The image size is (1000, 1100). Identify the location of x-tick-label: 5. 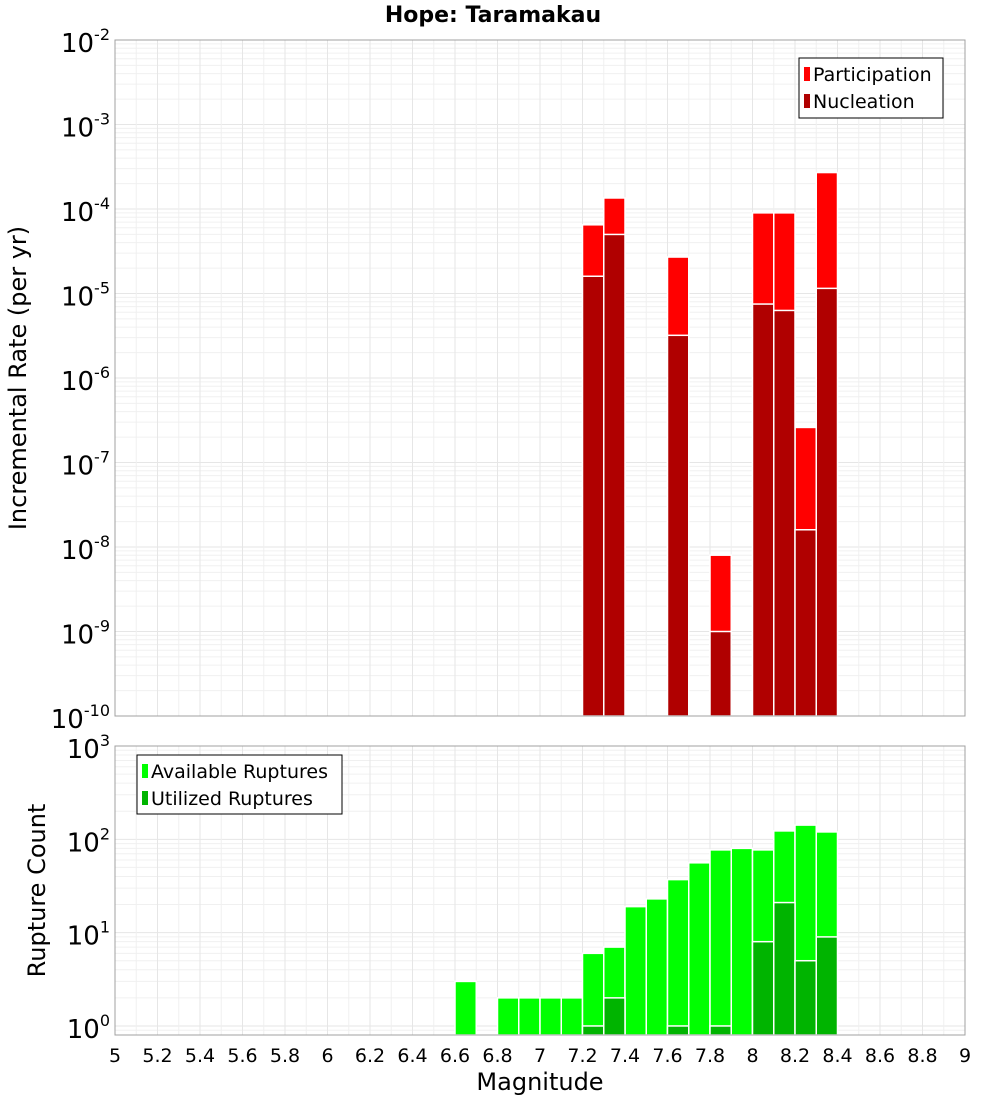
(115, 1056).